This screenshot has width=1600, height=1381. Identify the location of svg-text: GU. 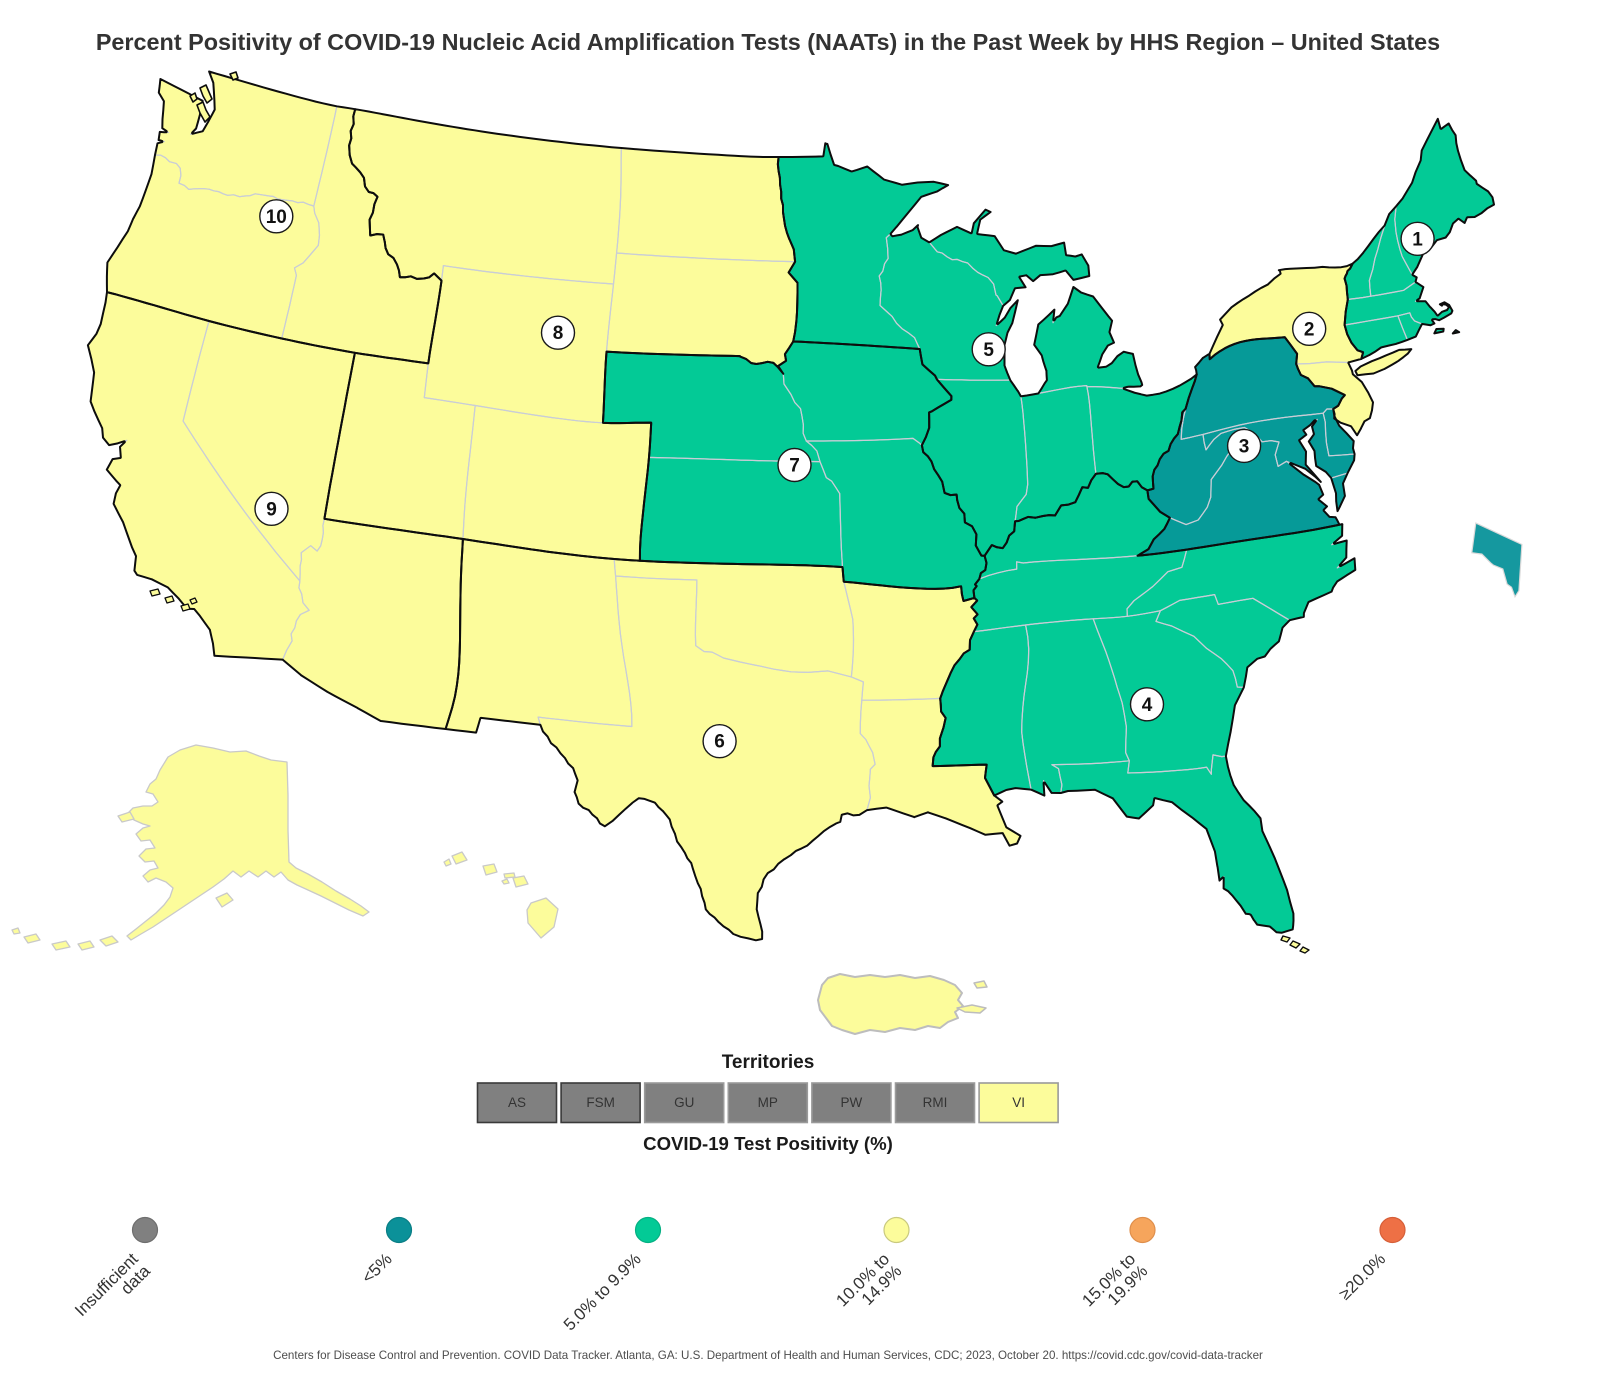
(684, 1102).